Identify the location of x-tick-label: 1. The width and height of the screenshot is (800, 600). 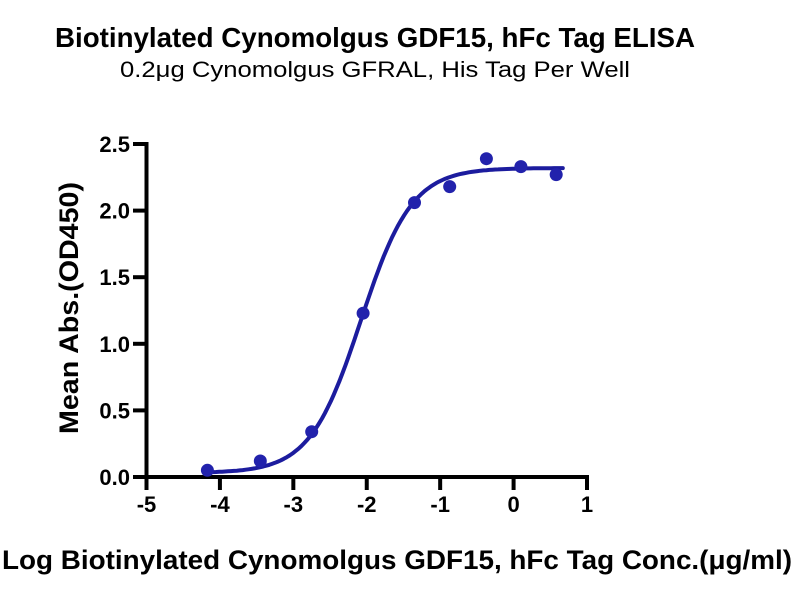
(587, 504).